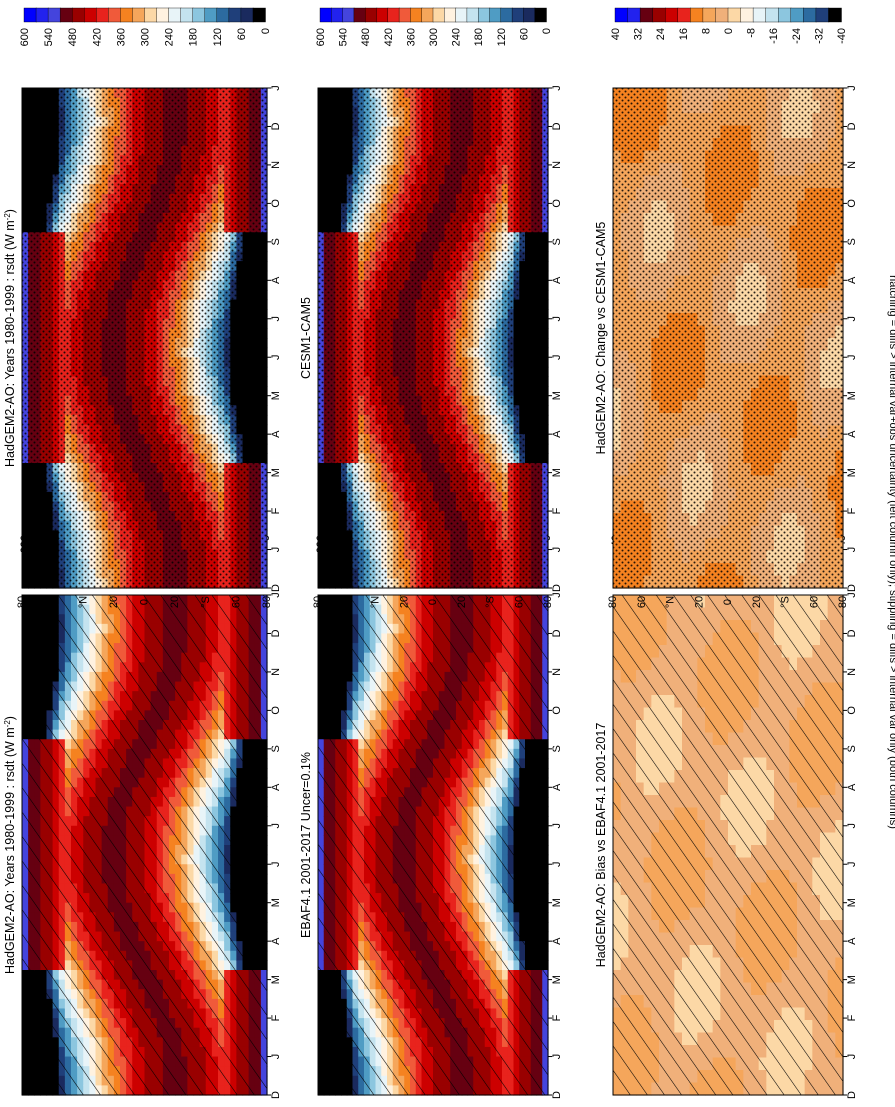  I want to click on colorbar-label: 120, so click(218, 37).